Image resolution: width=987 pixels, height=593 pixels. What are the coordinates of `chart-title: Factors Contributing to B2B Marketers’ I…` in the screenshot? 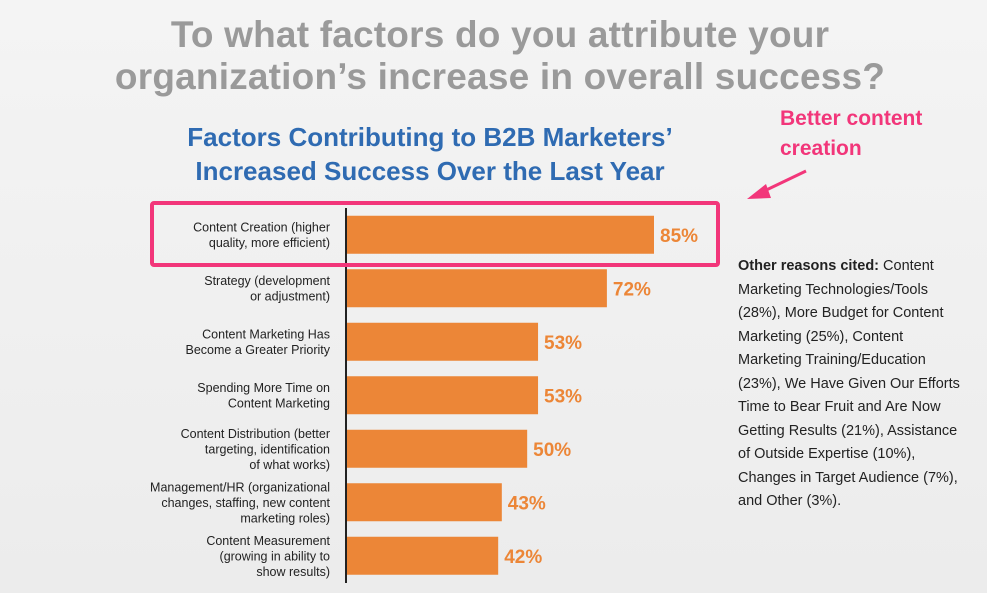 It's located at (430, 154).